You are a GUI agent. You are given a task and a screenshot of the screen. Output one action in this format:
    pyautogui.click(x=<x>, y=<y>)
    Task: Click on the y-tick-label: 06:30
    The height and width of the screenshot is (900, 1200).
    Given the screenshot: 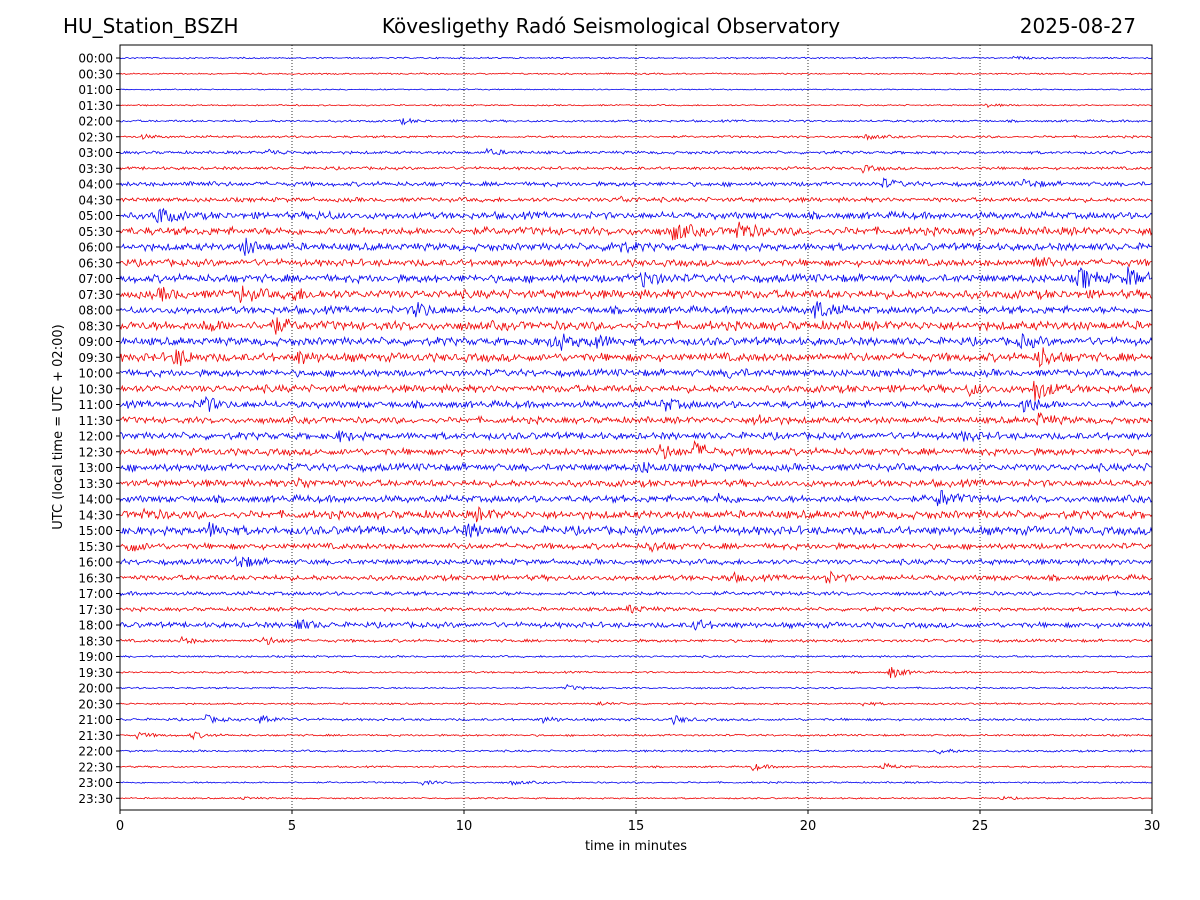 What is the action you would take?
    pyautogui.click(x=95, y=263)
    